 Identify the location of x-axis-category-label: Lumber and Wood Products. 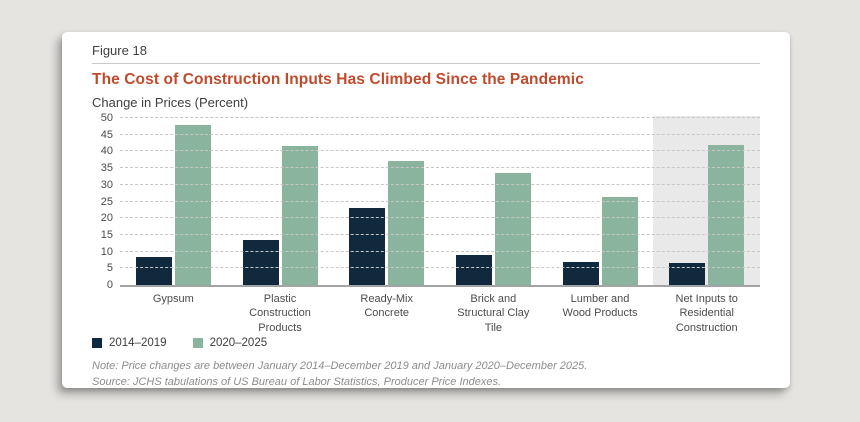
(600, 306).